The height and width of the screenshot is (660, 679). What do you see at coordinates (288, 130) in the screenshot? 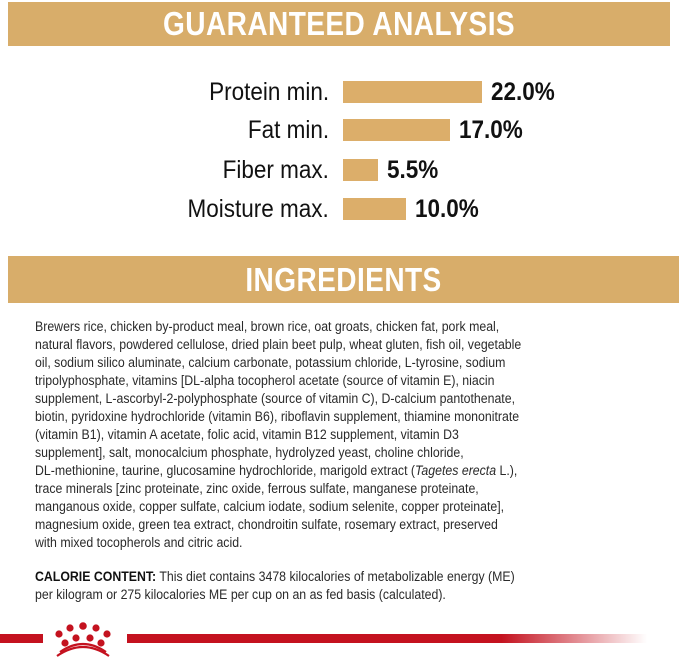
I see `analysis-label: Fat min.` at bounding box center [288, 130].